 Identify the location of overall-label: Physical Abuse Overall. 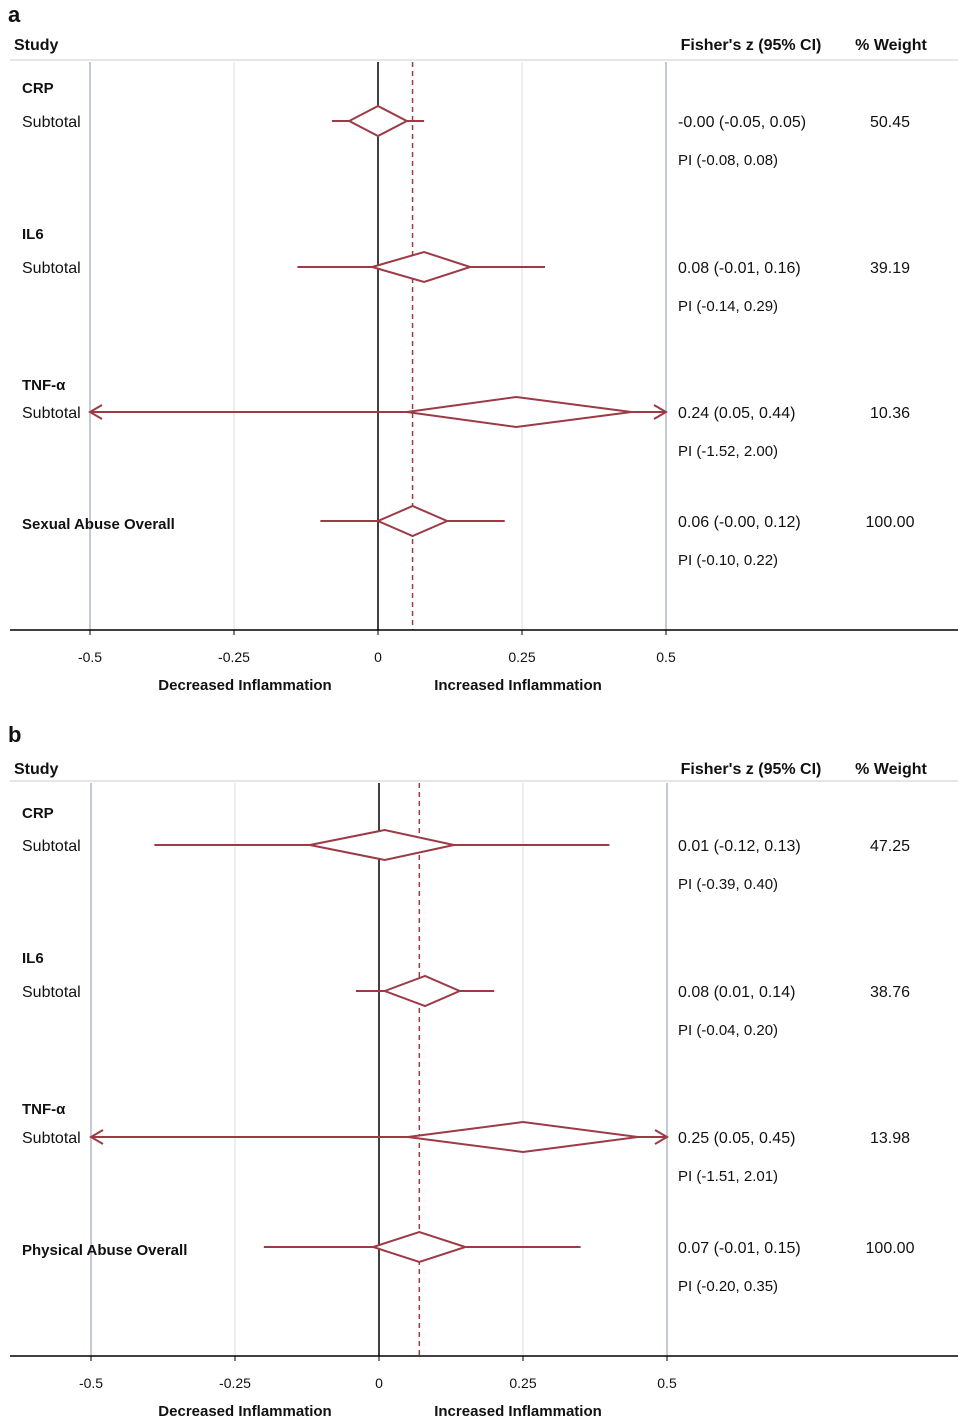
(104, 1250).